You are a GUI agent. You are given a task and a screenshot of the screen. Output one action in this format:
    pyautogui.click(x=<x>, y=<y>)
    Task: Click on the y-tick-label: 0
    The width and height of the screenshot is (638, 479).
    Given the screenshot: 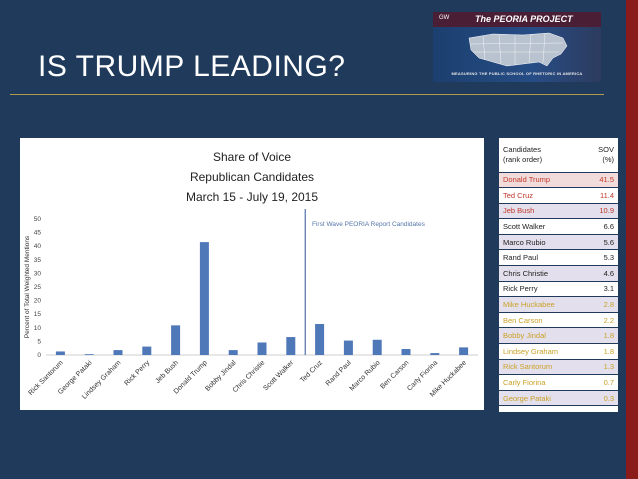 What is the action you would take?
    pyautogui.click(x=39, y=355)
    